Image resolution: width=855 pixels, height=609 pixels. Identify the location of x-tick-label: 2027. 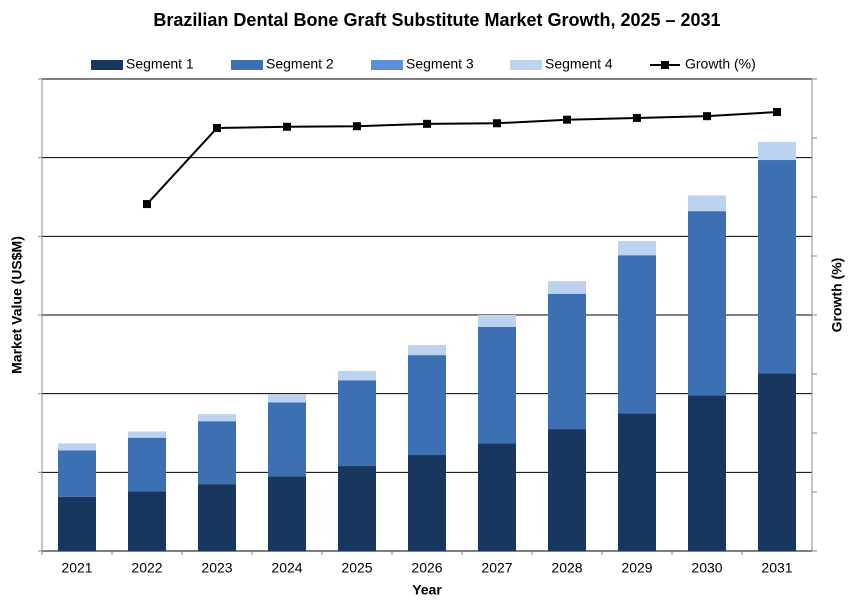
(496, 568).